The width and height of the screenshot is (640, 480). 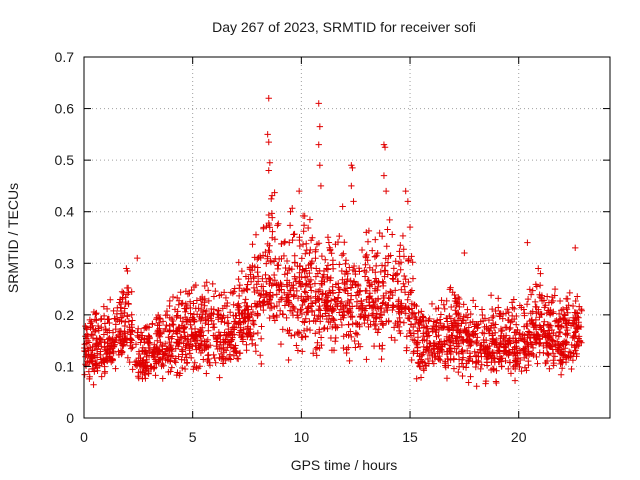 What do you see at coordinates (65, 315) in the screenshot?
I see `y-tick-label: 0.2` at bounding box center [65, 315].